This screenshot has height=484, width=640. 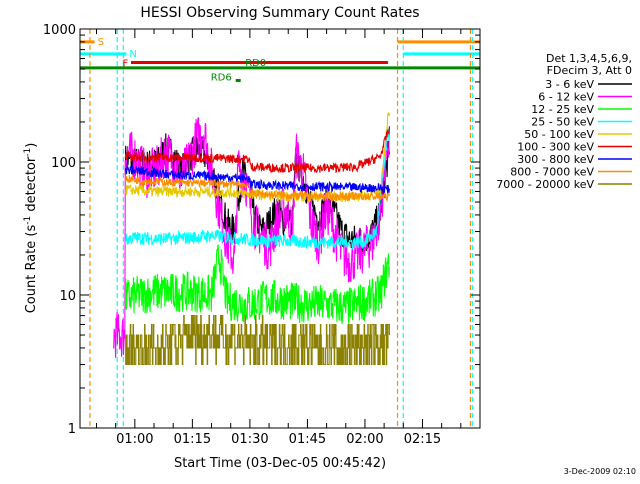 I want to click on legend-entry-label: 25 - 50 keV, so click(x=562, y=122).